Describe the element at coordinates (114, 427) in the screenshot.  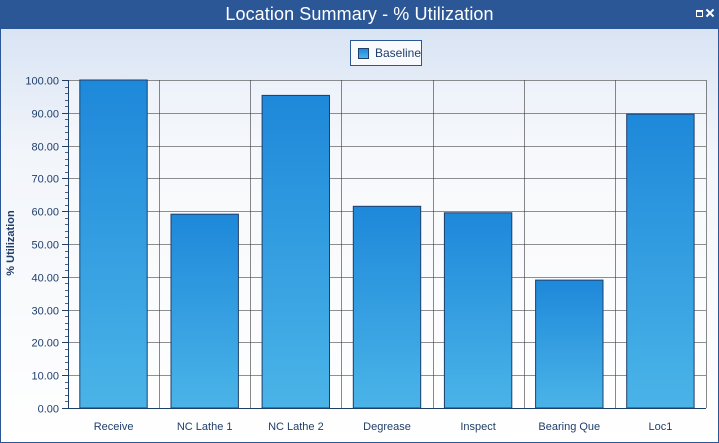
I see `x-category-label: Receive` at that location.